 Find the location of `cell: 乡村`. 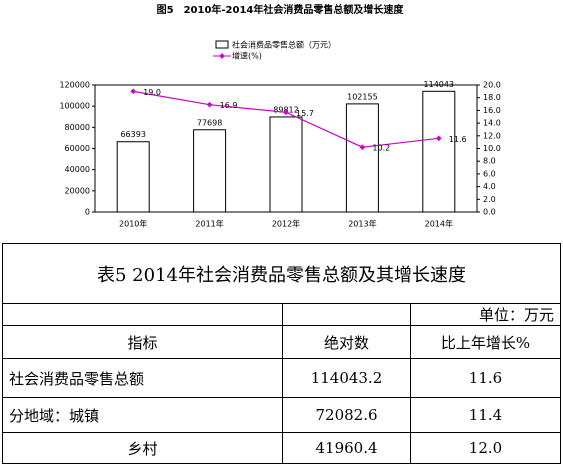

cell: 乡村 is located at coordinates (142, 448).